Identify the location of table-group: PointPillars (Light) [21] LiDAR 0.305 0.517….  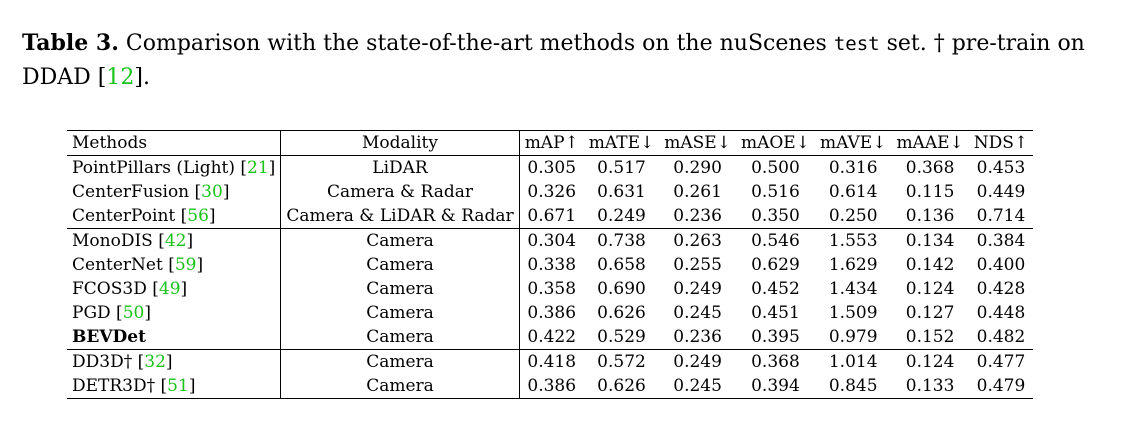
(550, 192).